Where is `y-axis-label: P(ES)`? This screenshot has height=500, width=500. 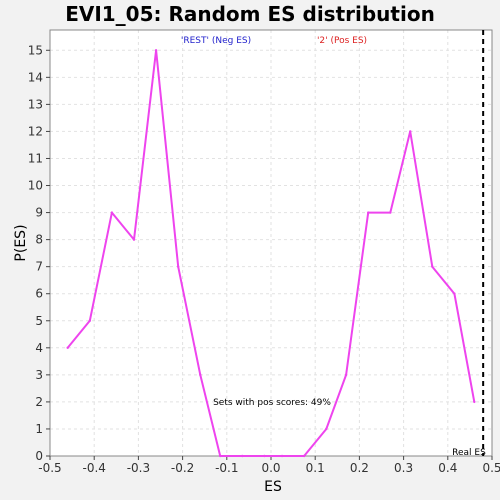 y-axis-label: P(ES) is located at coordinates (21, 242).